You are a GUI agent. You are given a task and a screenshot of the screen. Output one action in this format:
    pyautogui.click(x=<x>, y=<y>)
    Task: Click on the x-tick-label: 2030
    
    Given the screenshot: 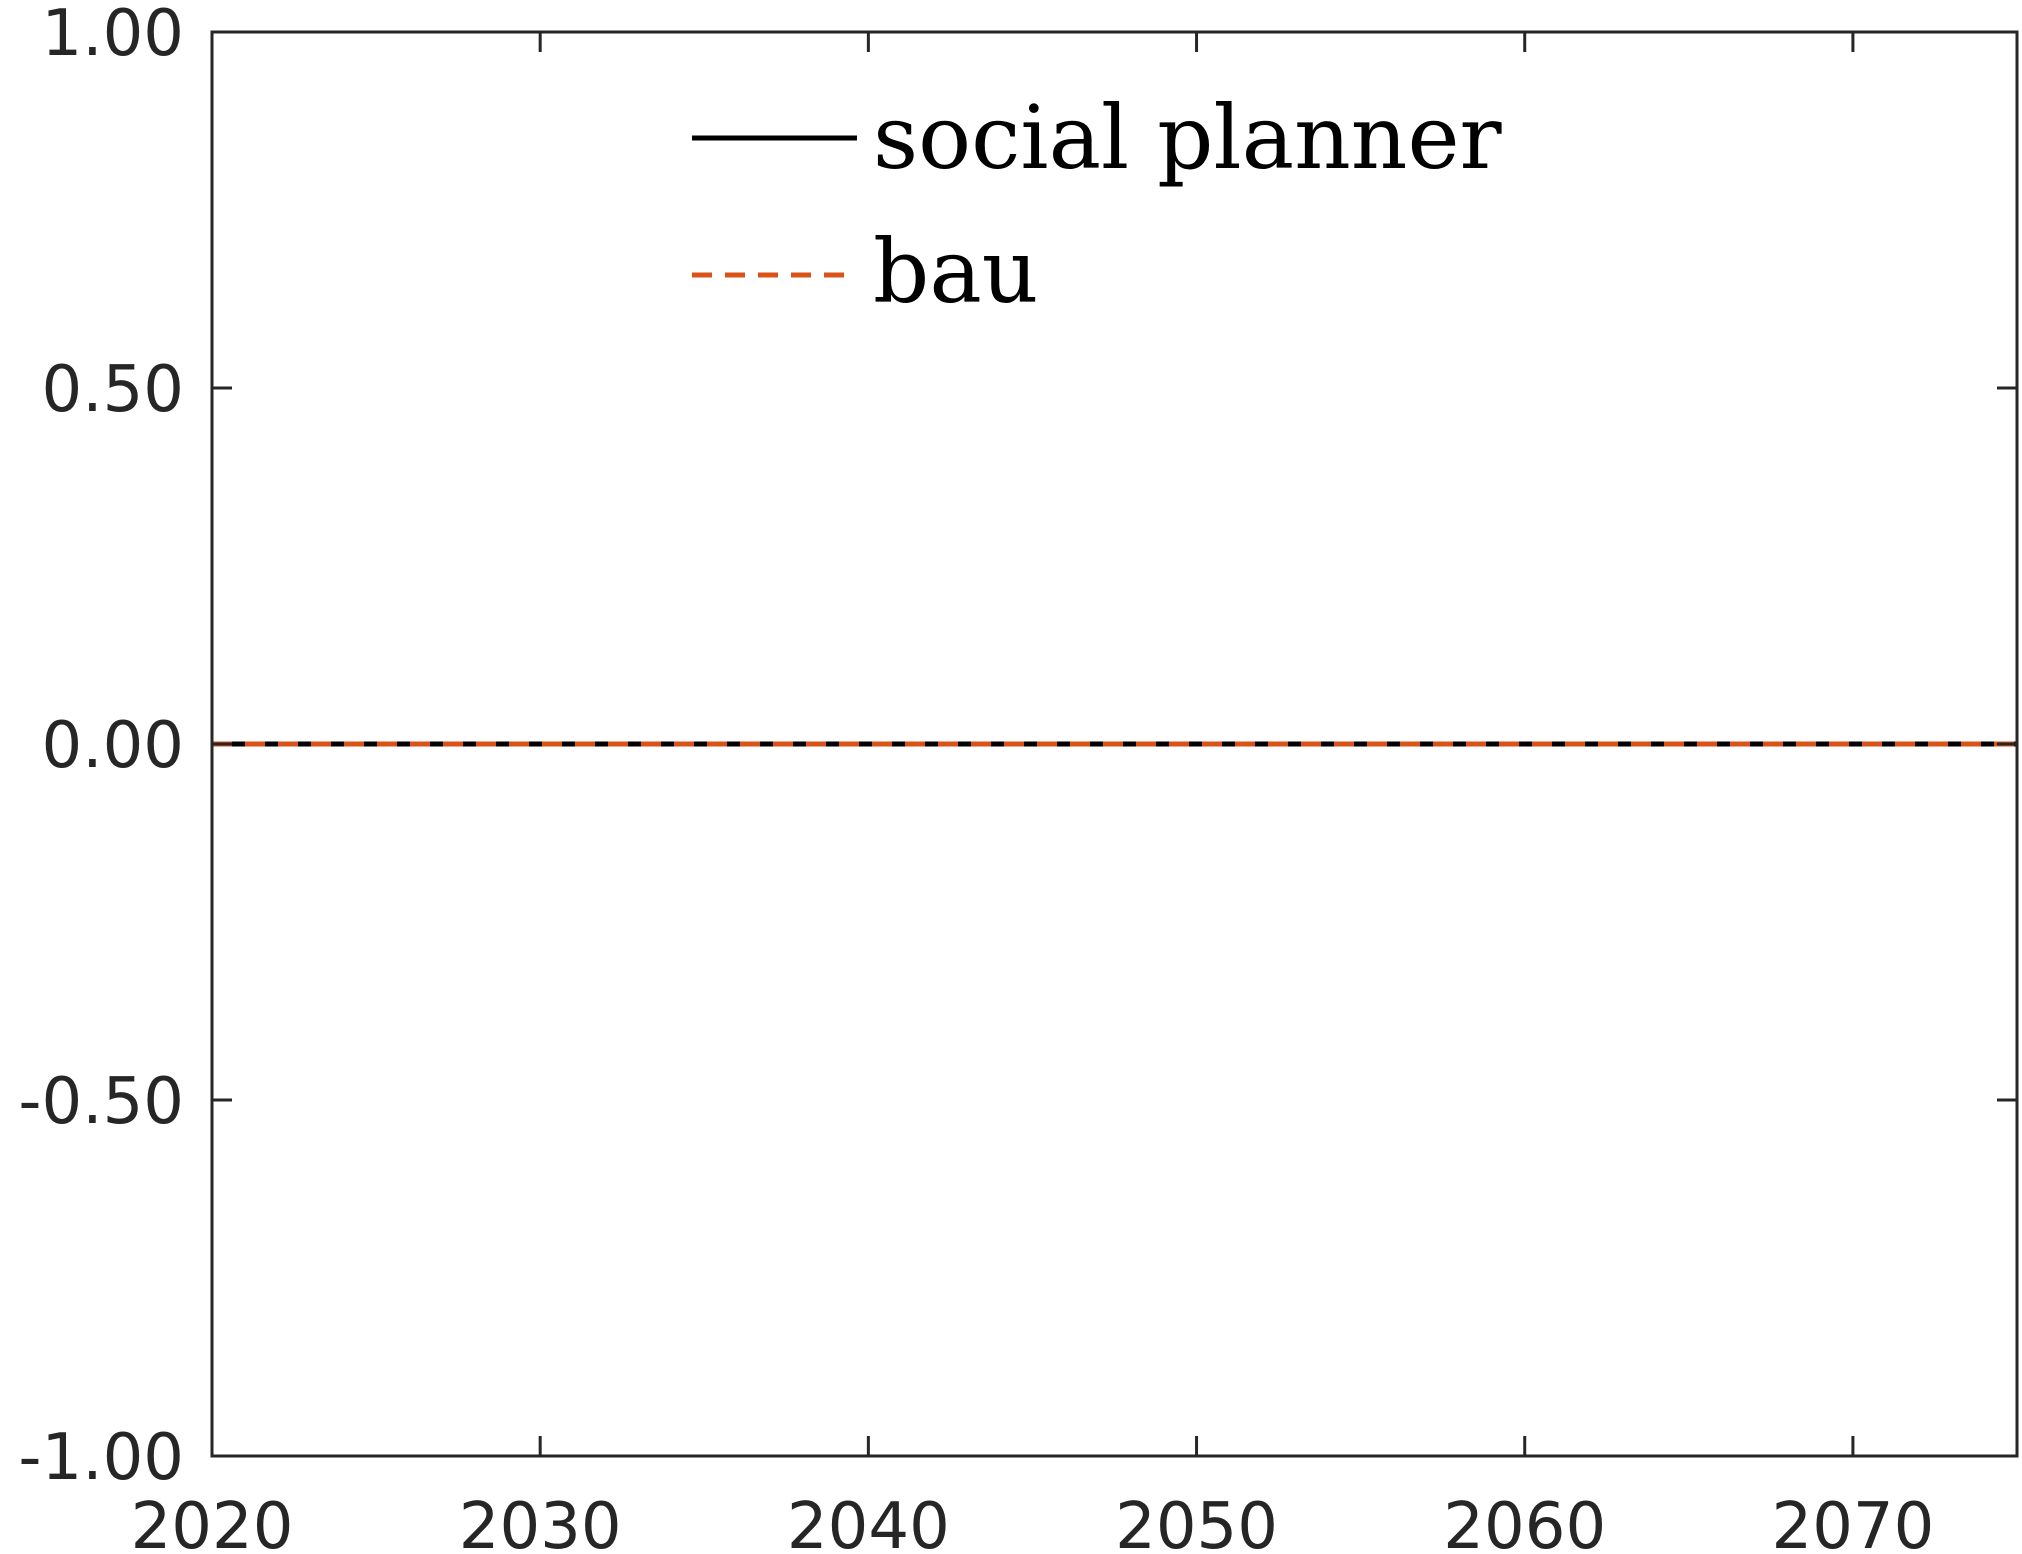 What is the action you would take?
    pyautogui.click(x=540, y=1522)
    